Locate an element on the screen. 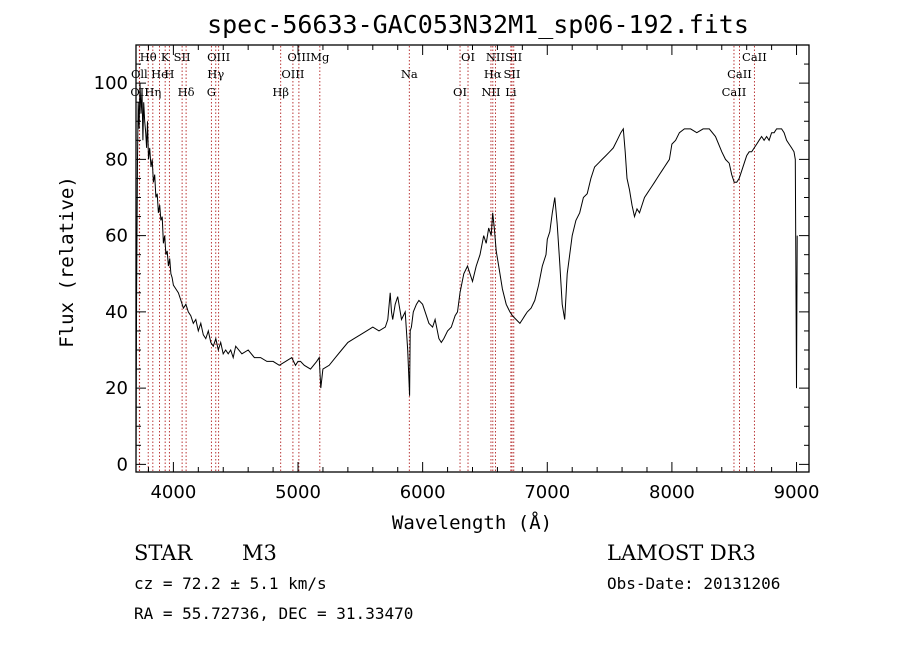  x-tick-label: 5000 is located at coordinates (298, 492).